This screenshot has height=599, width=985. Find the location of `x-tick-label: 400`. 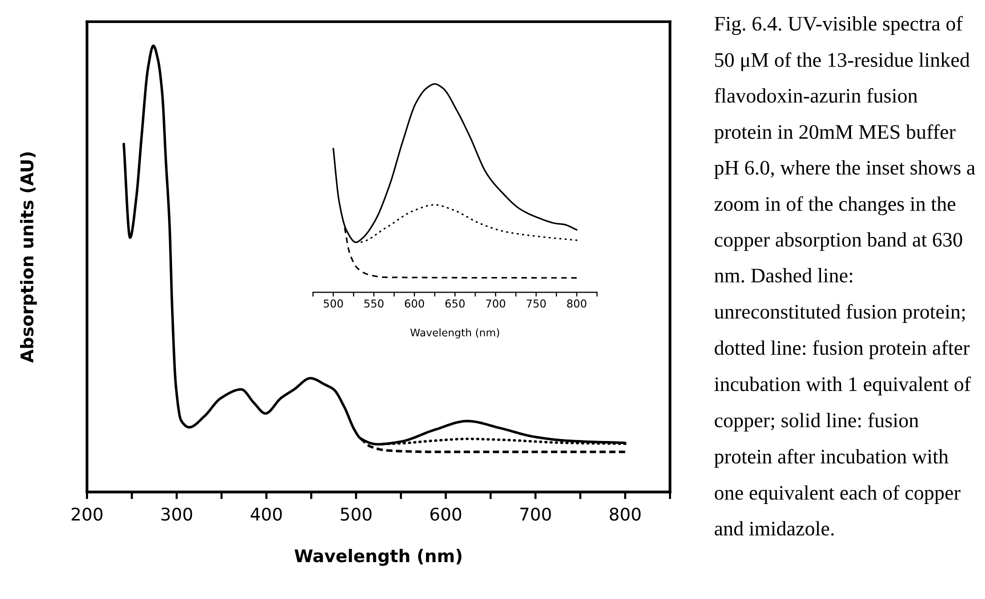

x-tick-label: 400 is located at coordinates (266, 514).